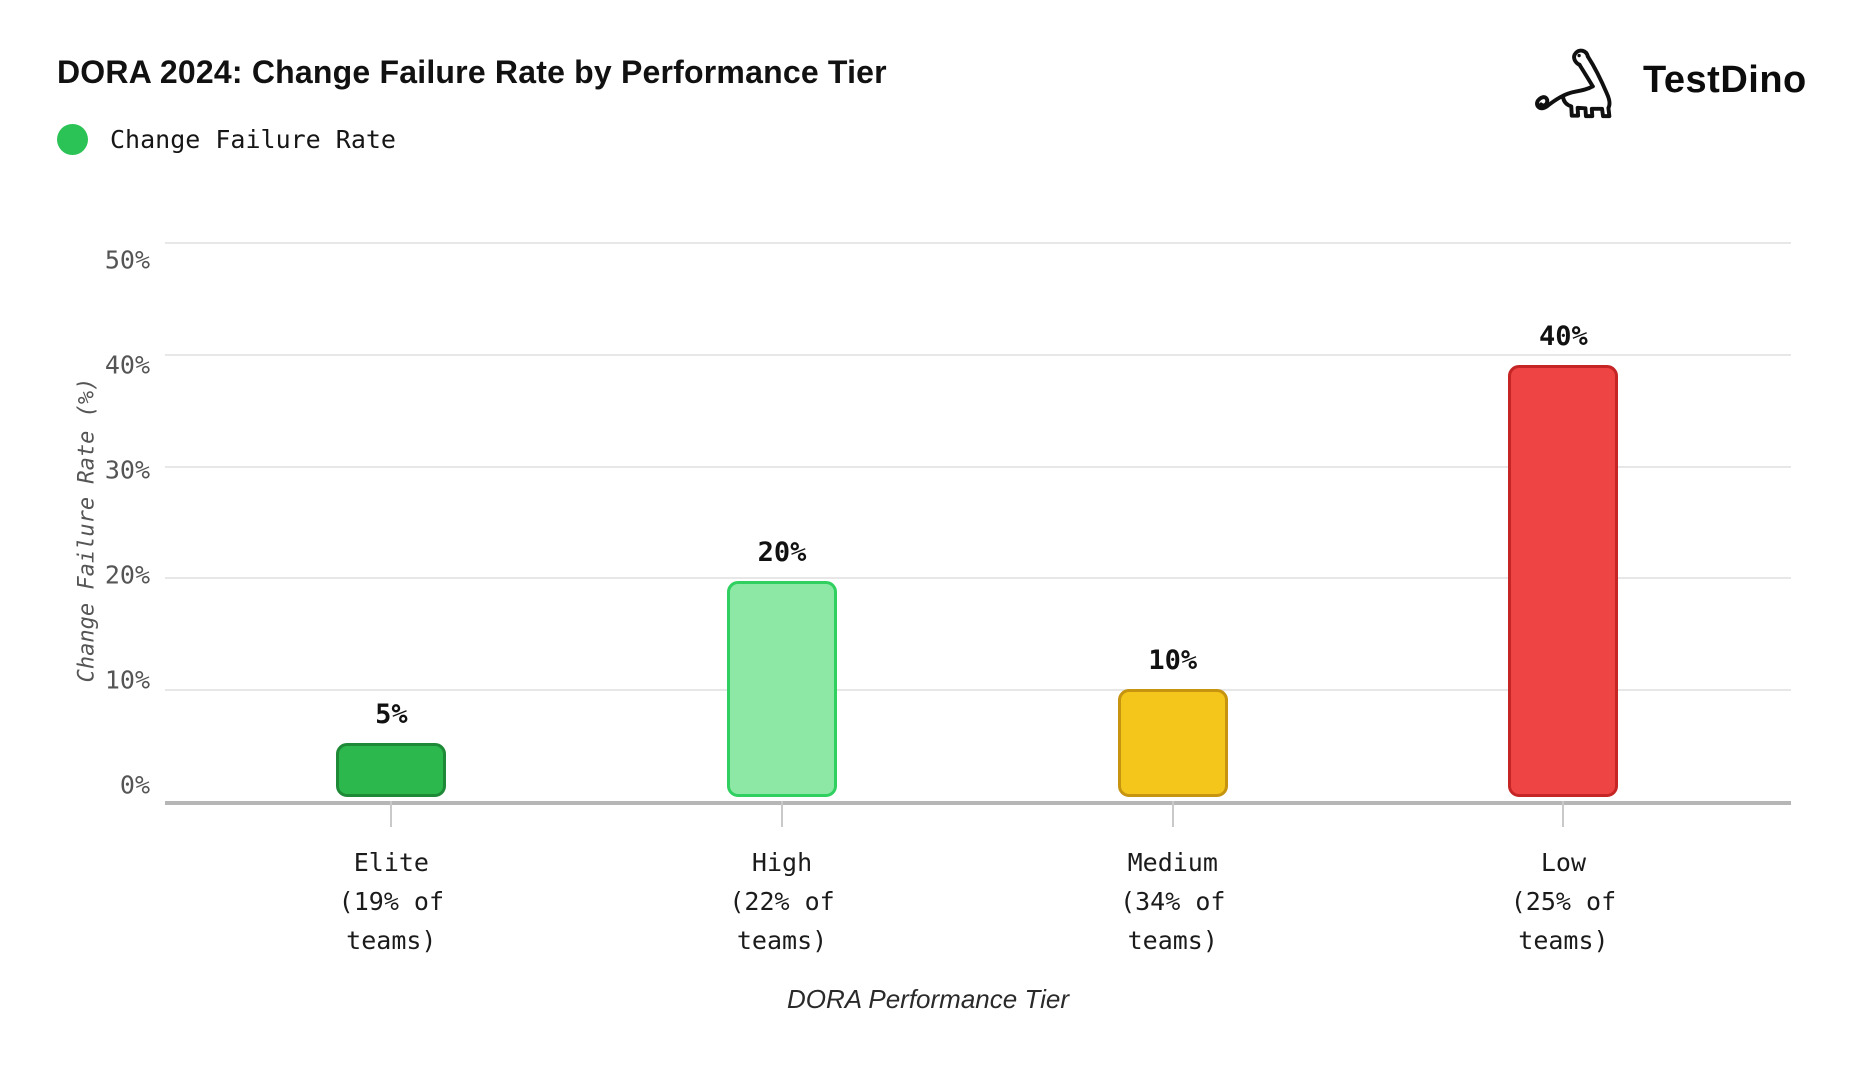 Image resolution: width=1850 pixels, height=1070 pixels. I want to click on bar-elite, so click(391, 770).